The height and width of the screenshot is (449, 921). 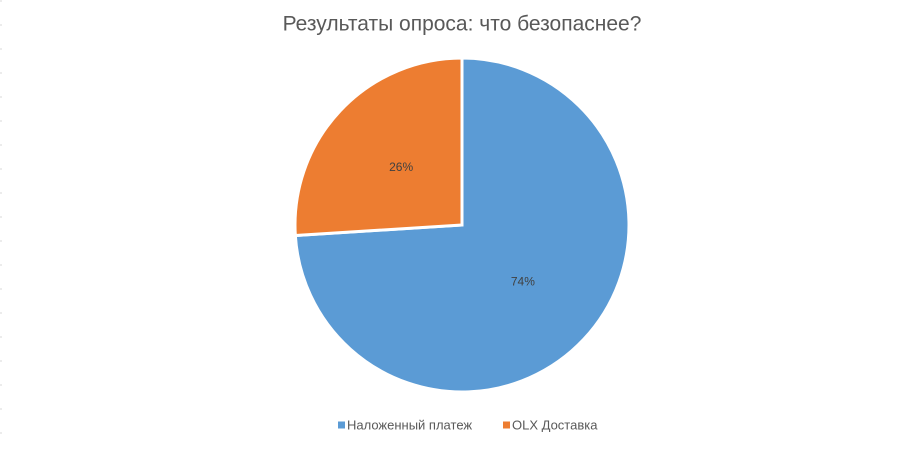 I want to click on data-label: 74%, so click(x=523, y=281).